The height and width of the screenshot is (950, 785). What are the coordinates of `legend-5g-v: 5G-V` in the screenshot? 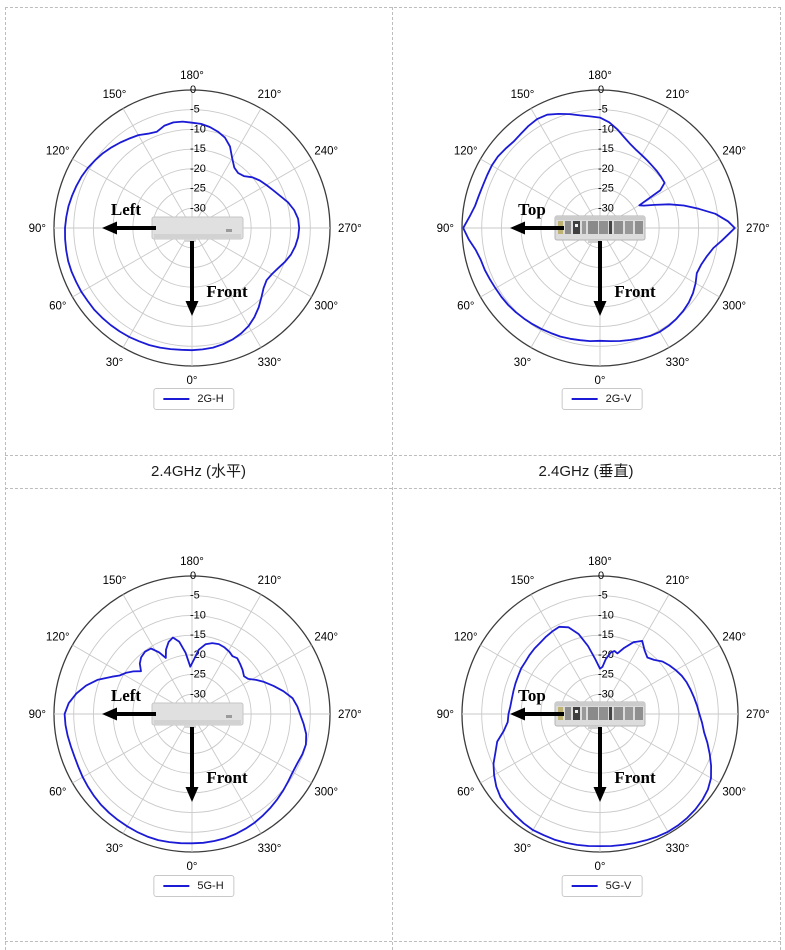 It's located at (602, 886).